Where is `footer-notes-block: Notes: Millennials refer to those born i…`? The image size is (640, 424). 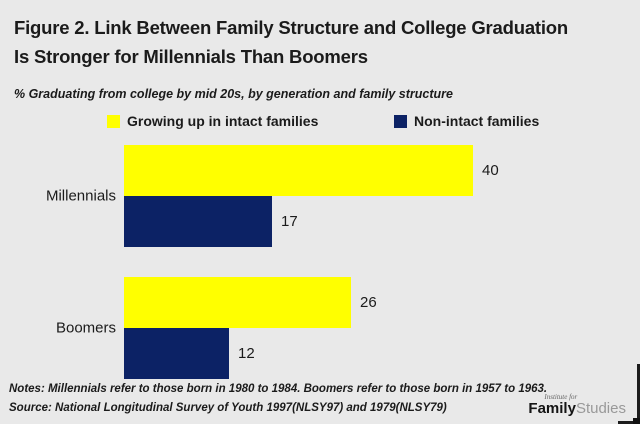
footer-notes-block: Notes: Millennials refer to those born i… is located at coordinates (278, 398).